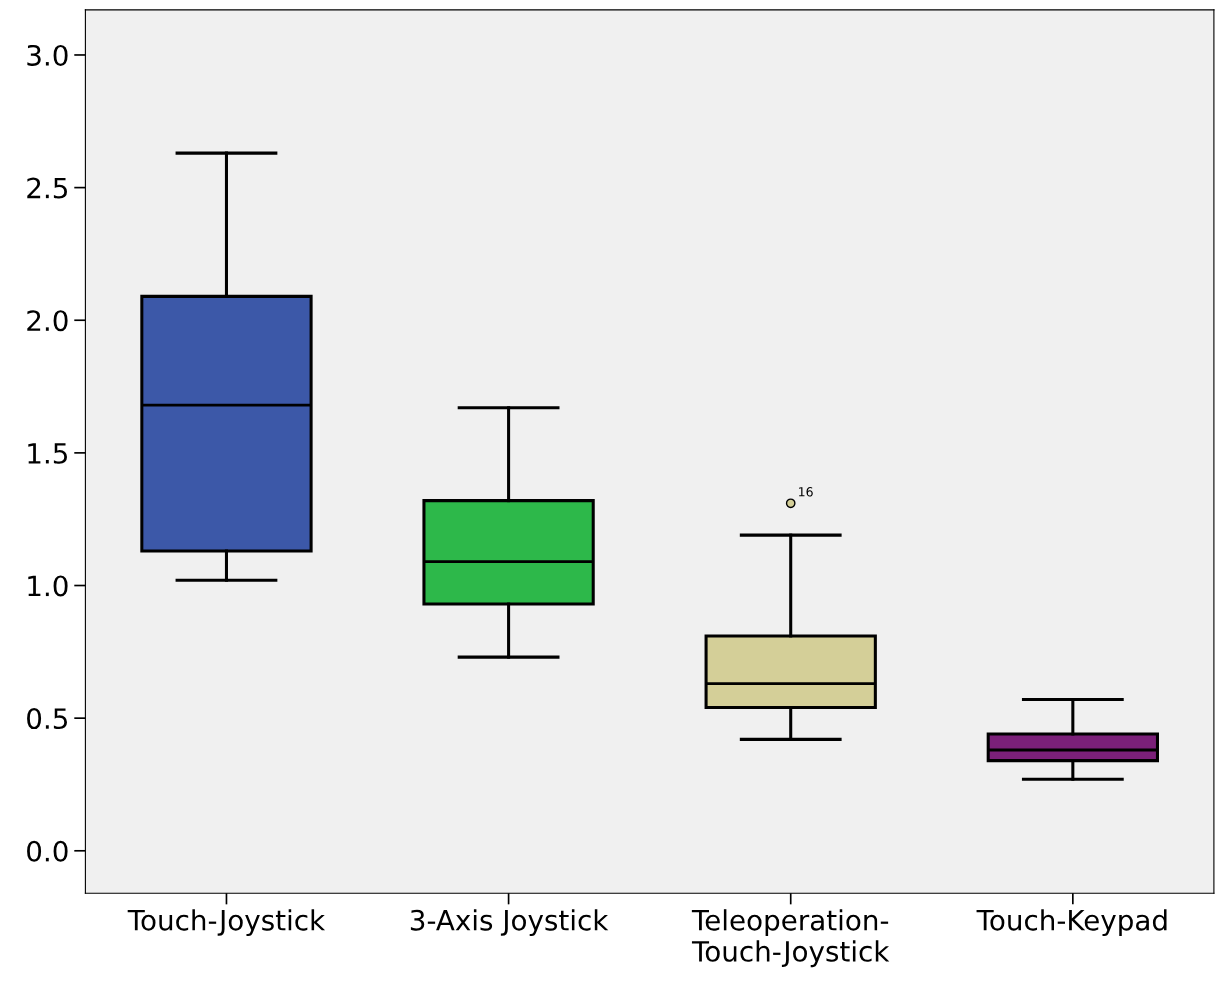 The height and width of the screenshot is (987, 1220). Describe the element at coordinates (47, 188) in the screenshot. I see `y-tick-label: 2.5` at that location.